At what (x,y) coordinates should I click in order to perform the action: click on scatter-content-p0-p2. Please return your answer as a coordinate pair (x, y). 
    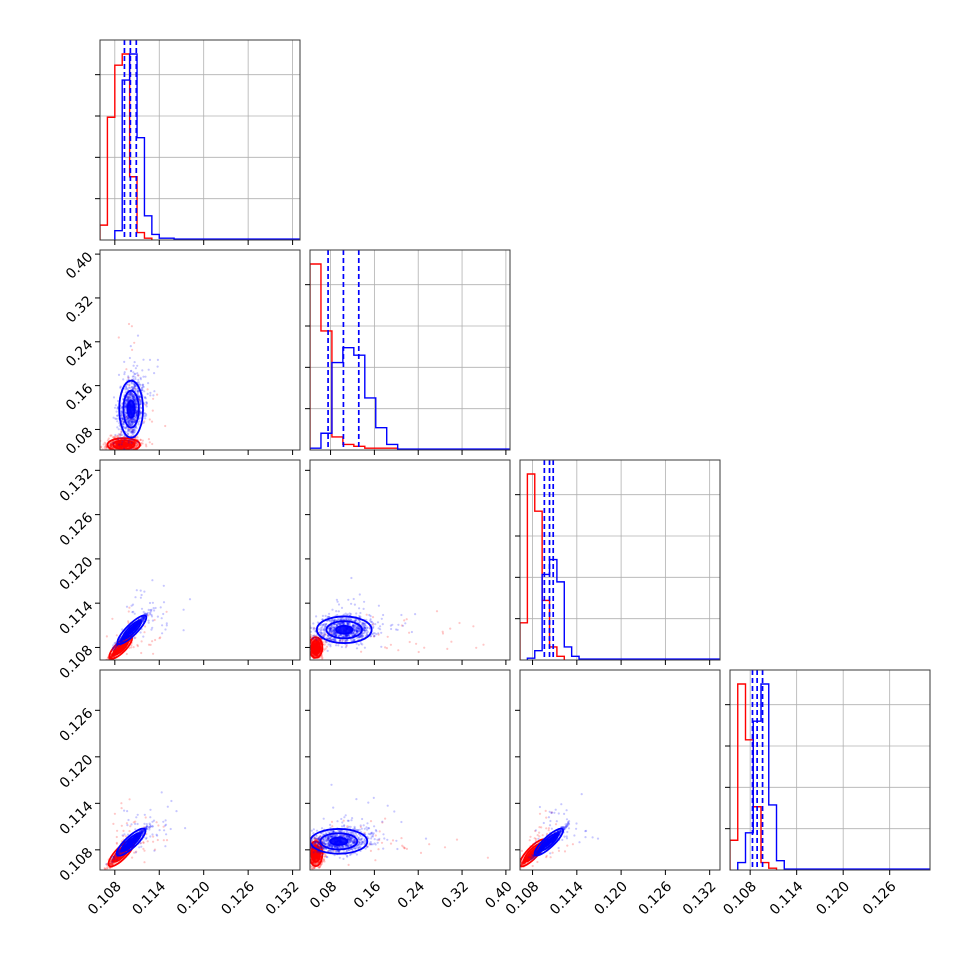
    Looking at the image, I should click on (147, 622).